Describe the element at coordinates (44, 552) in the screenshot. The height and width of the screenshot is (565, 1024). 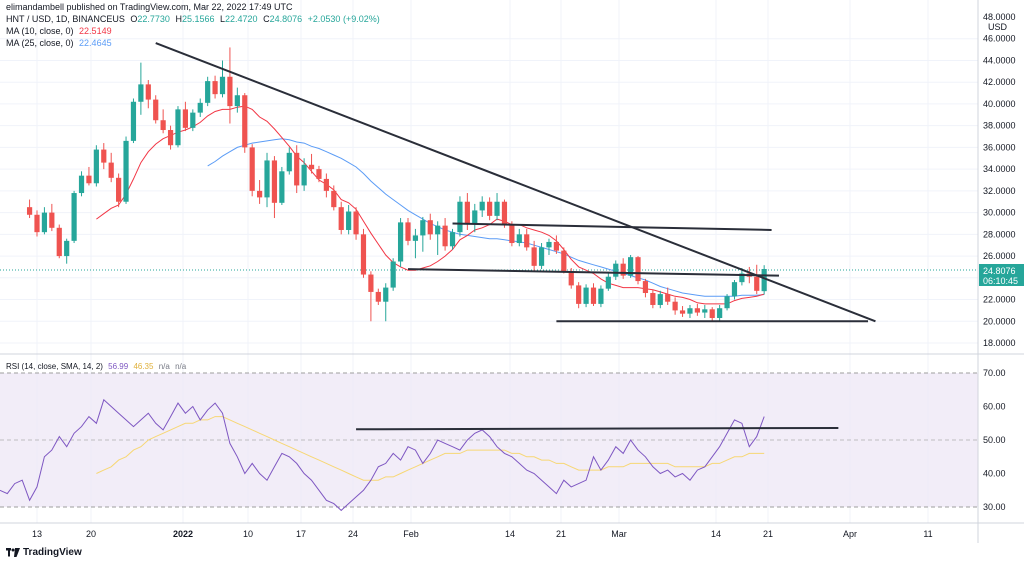
I see `tradingview-logo: TradingView` at that location.